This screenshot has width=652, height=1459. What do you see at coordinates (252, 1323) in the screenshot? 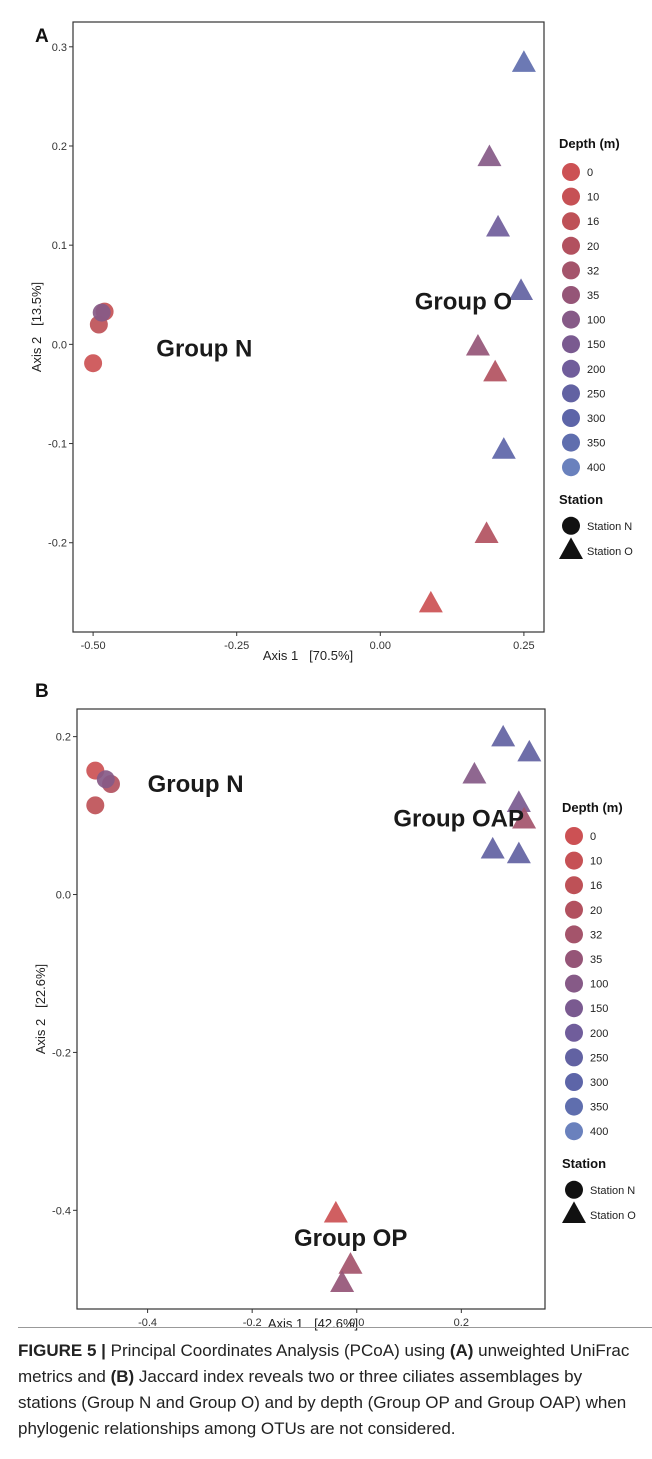
I see `x-tick-label: -0.2` at bounding box center [252, 1323].